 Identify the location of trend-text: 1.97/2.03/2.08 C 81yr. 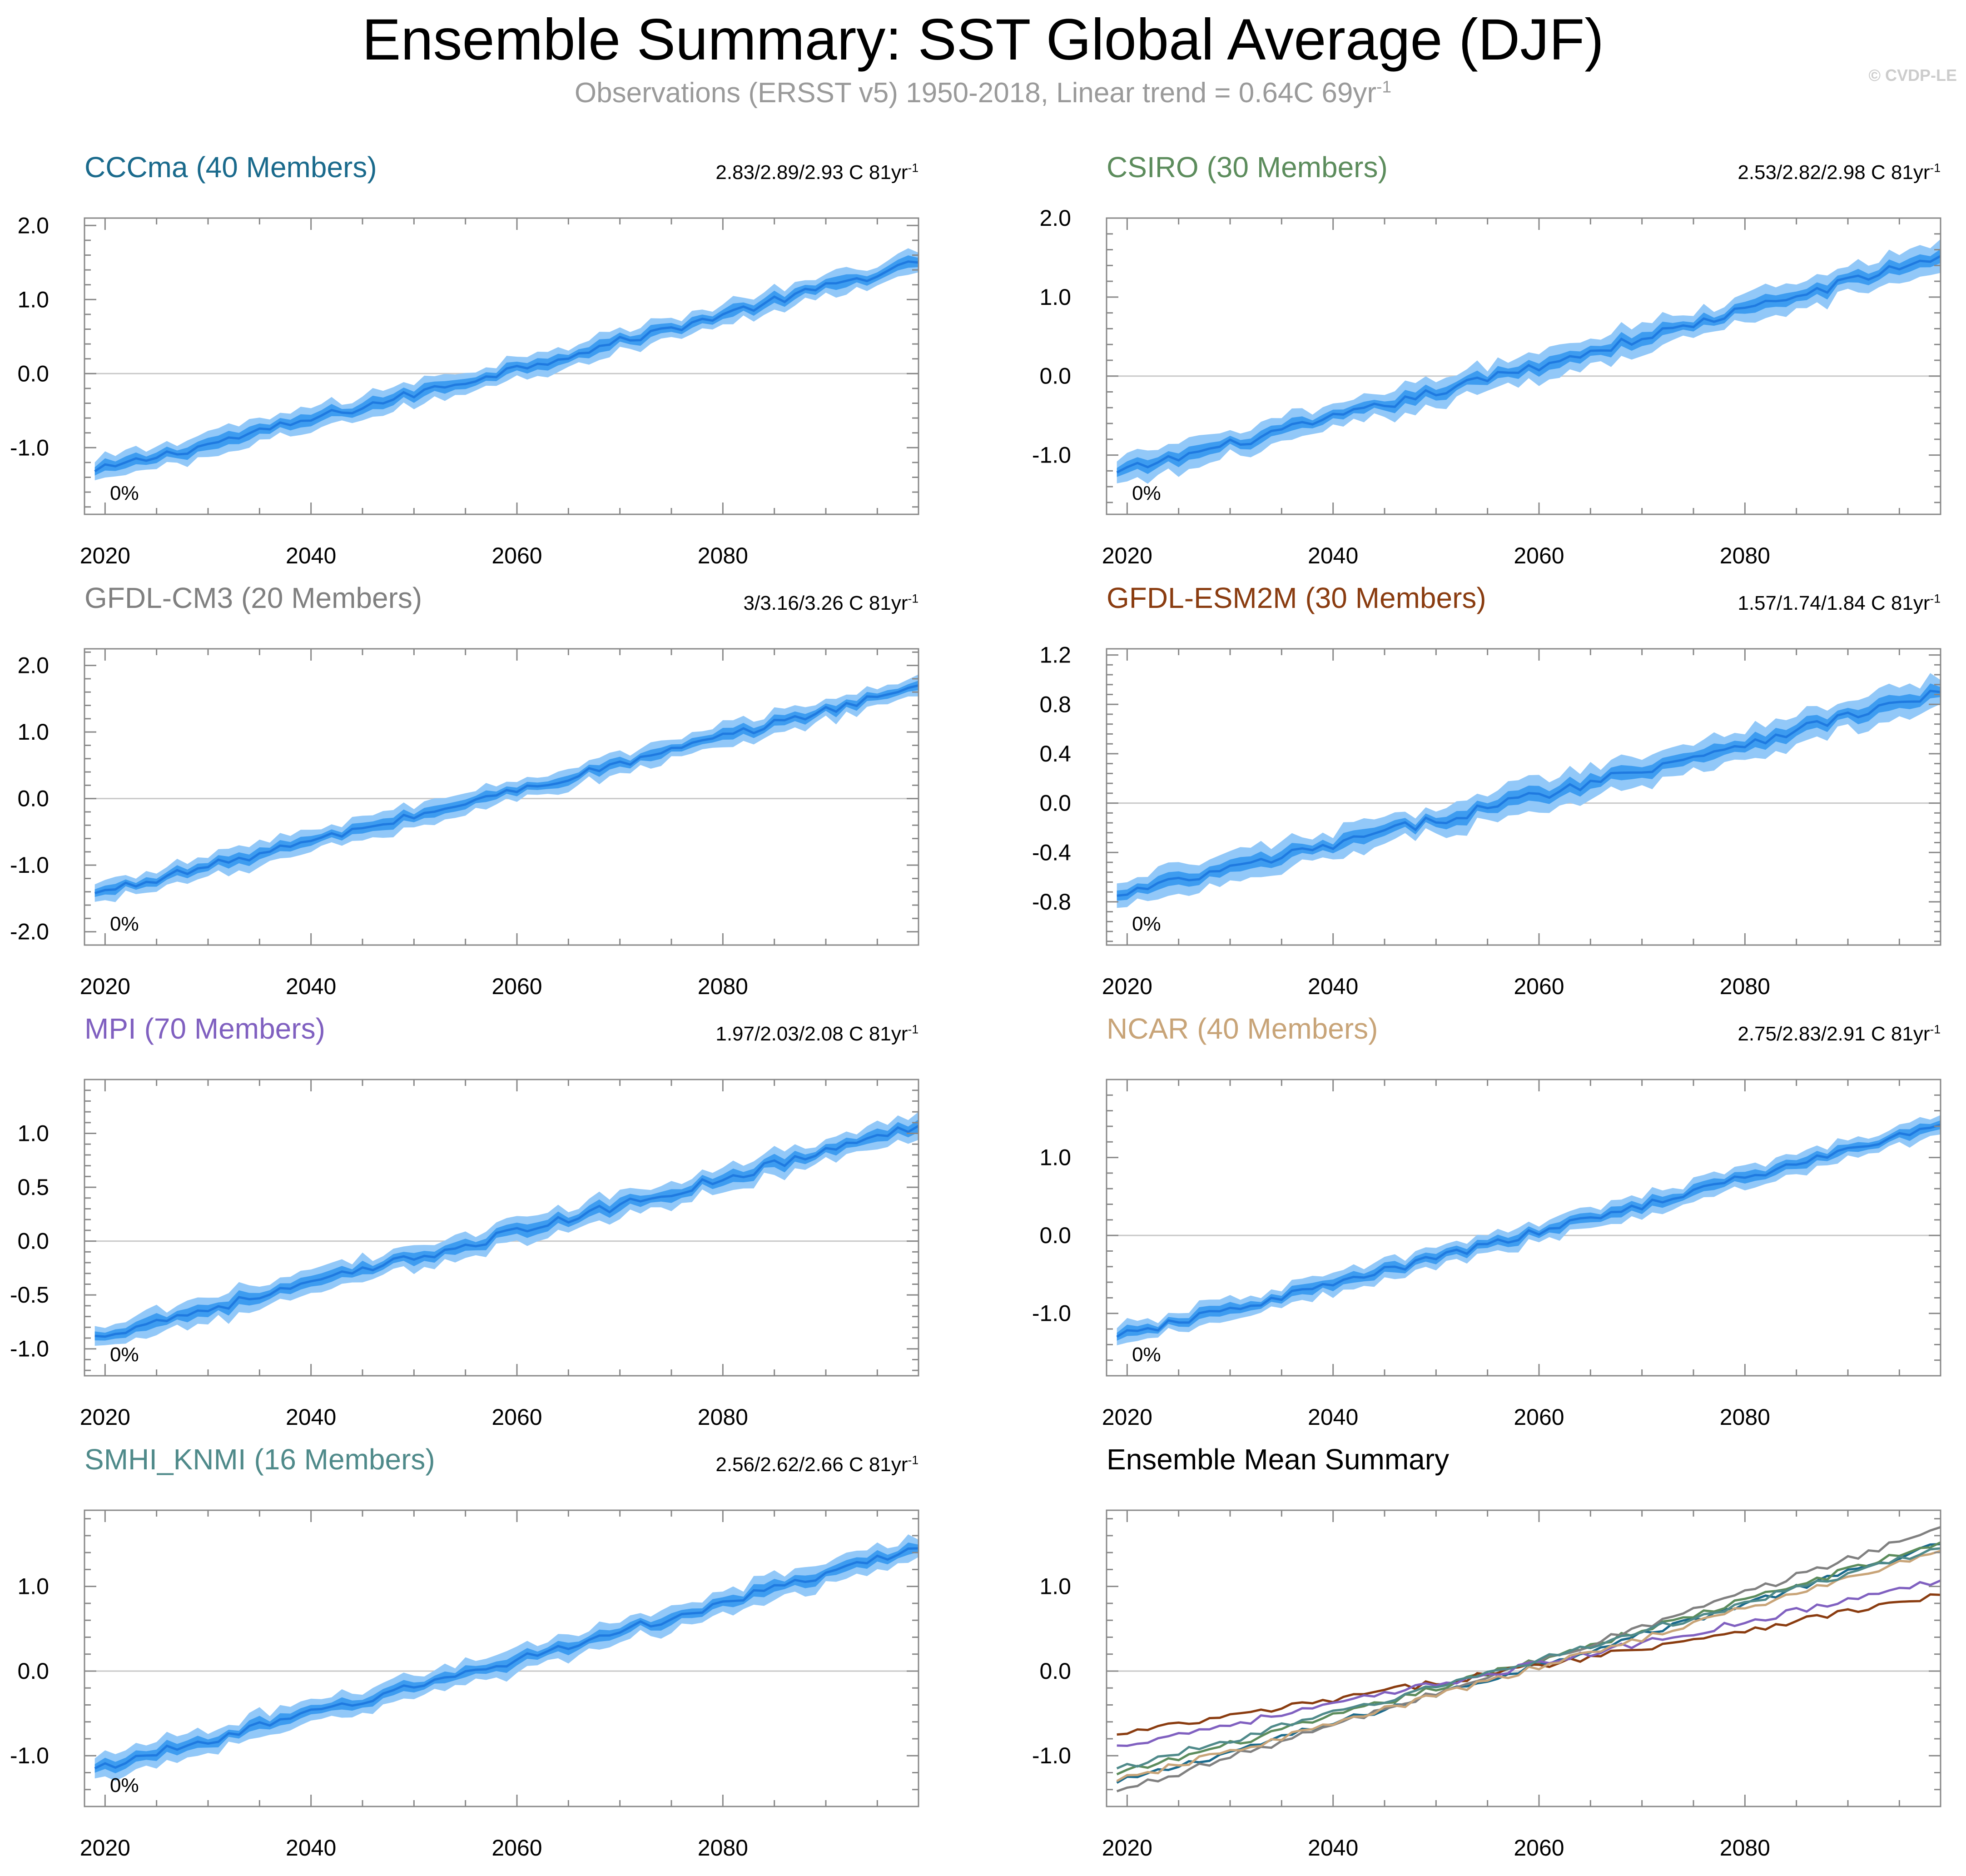
(811, 1034).